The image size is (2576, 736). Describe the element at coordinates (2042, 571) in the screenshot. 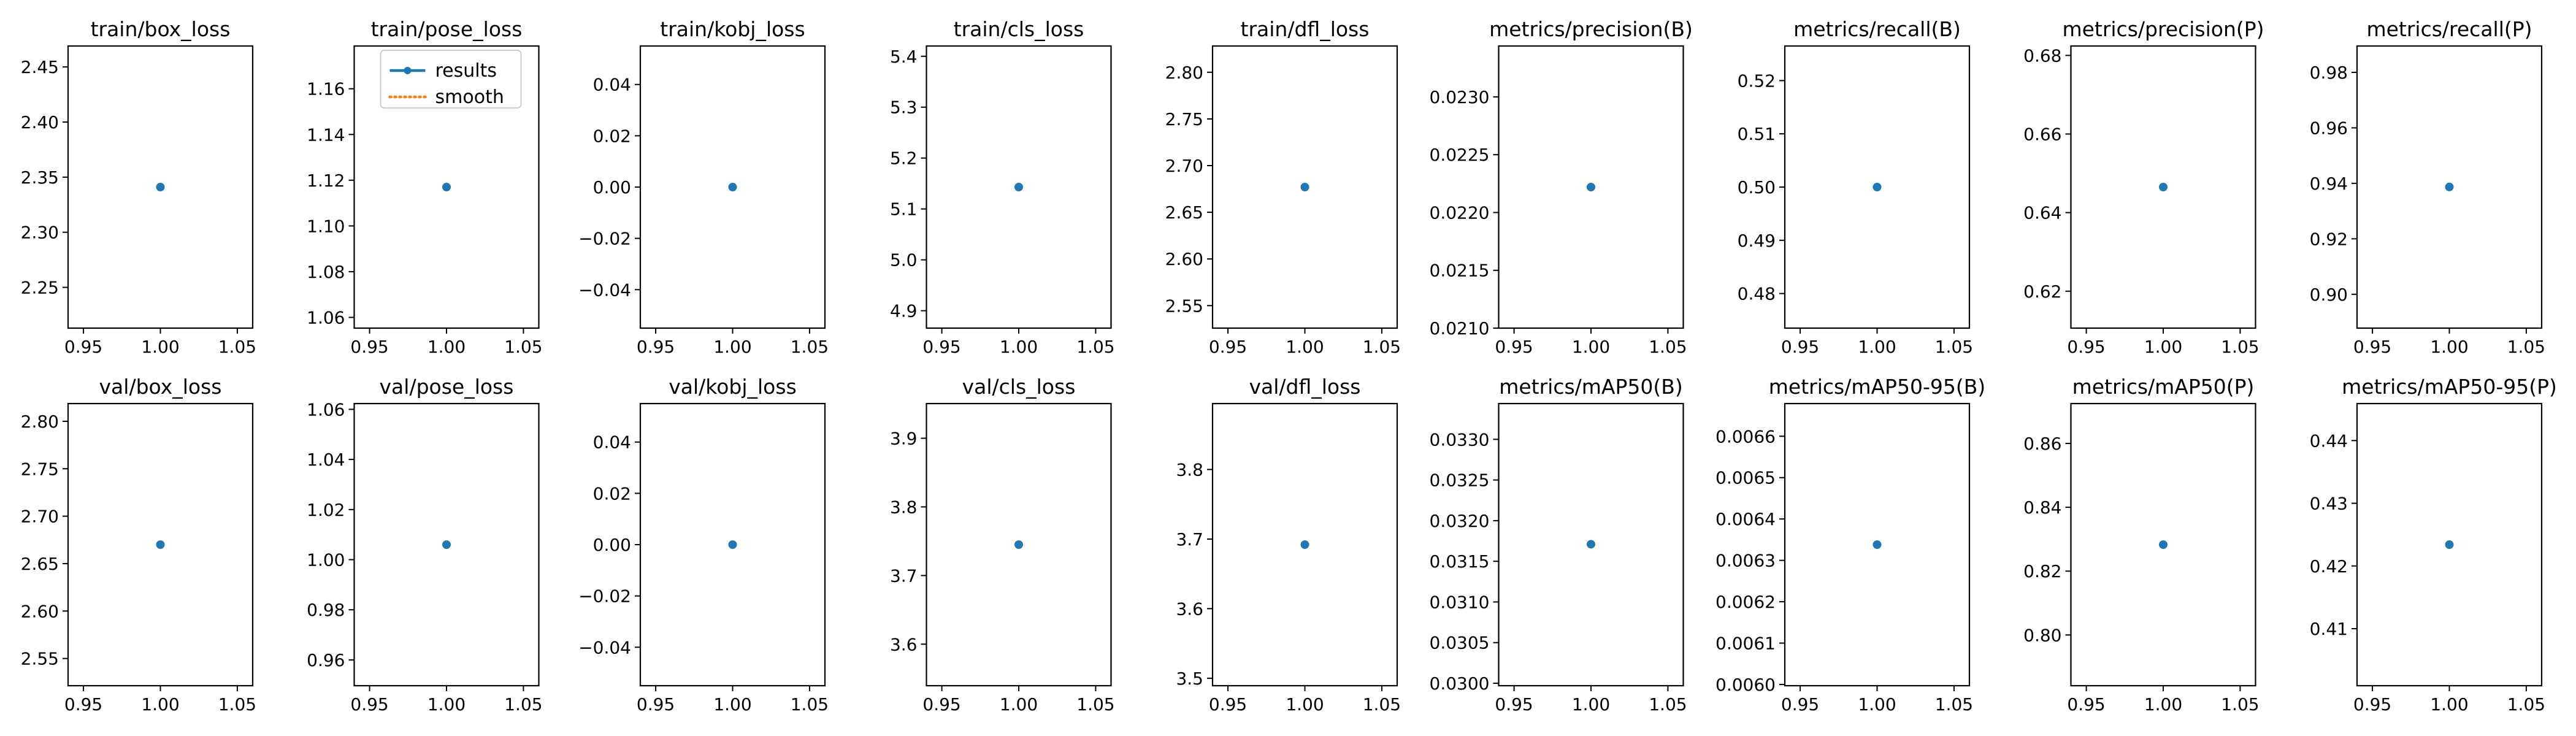

I see `y-tick-label: 0.82` at that location.